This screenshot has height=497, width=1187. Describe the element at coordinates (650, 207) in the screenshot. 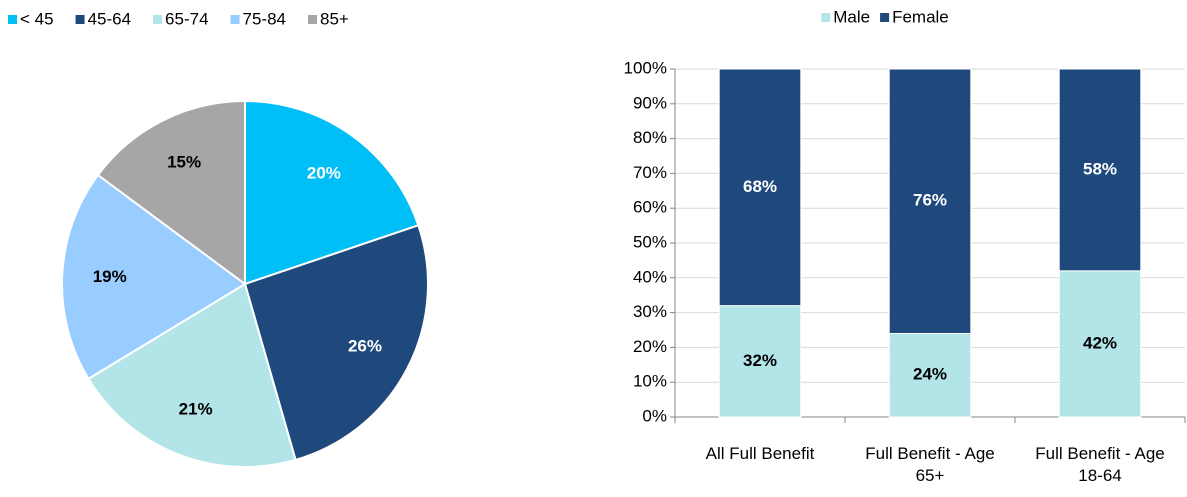

I see `y-tick-label: 60%` at that location.